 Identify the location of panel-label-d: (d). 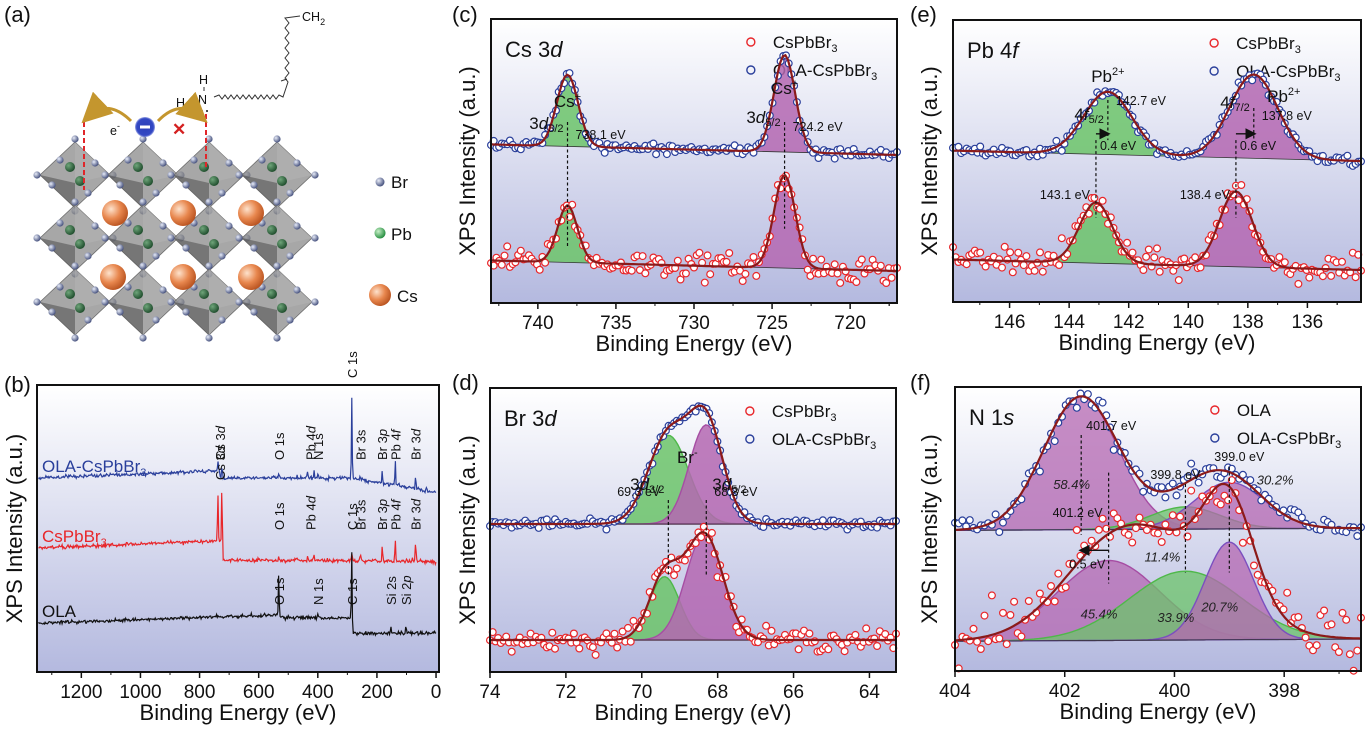
(465, 382).